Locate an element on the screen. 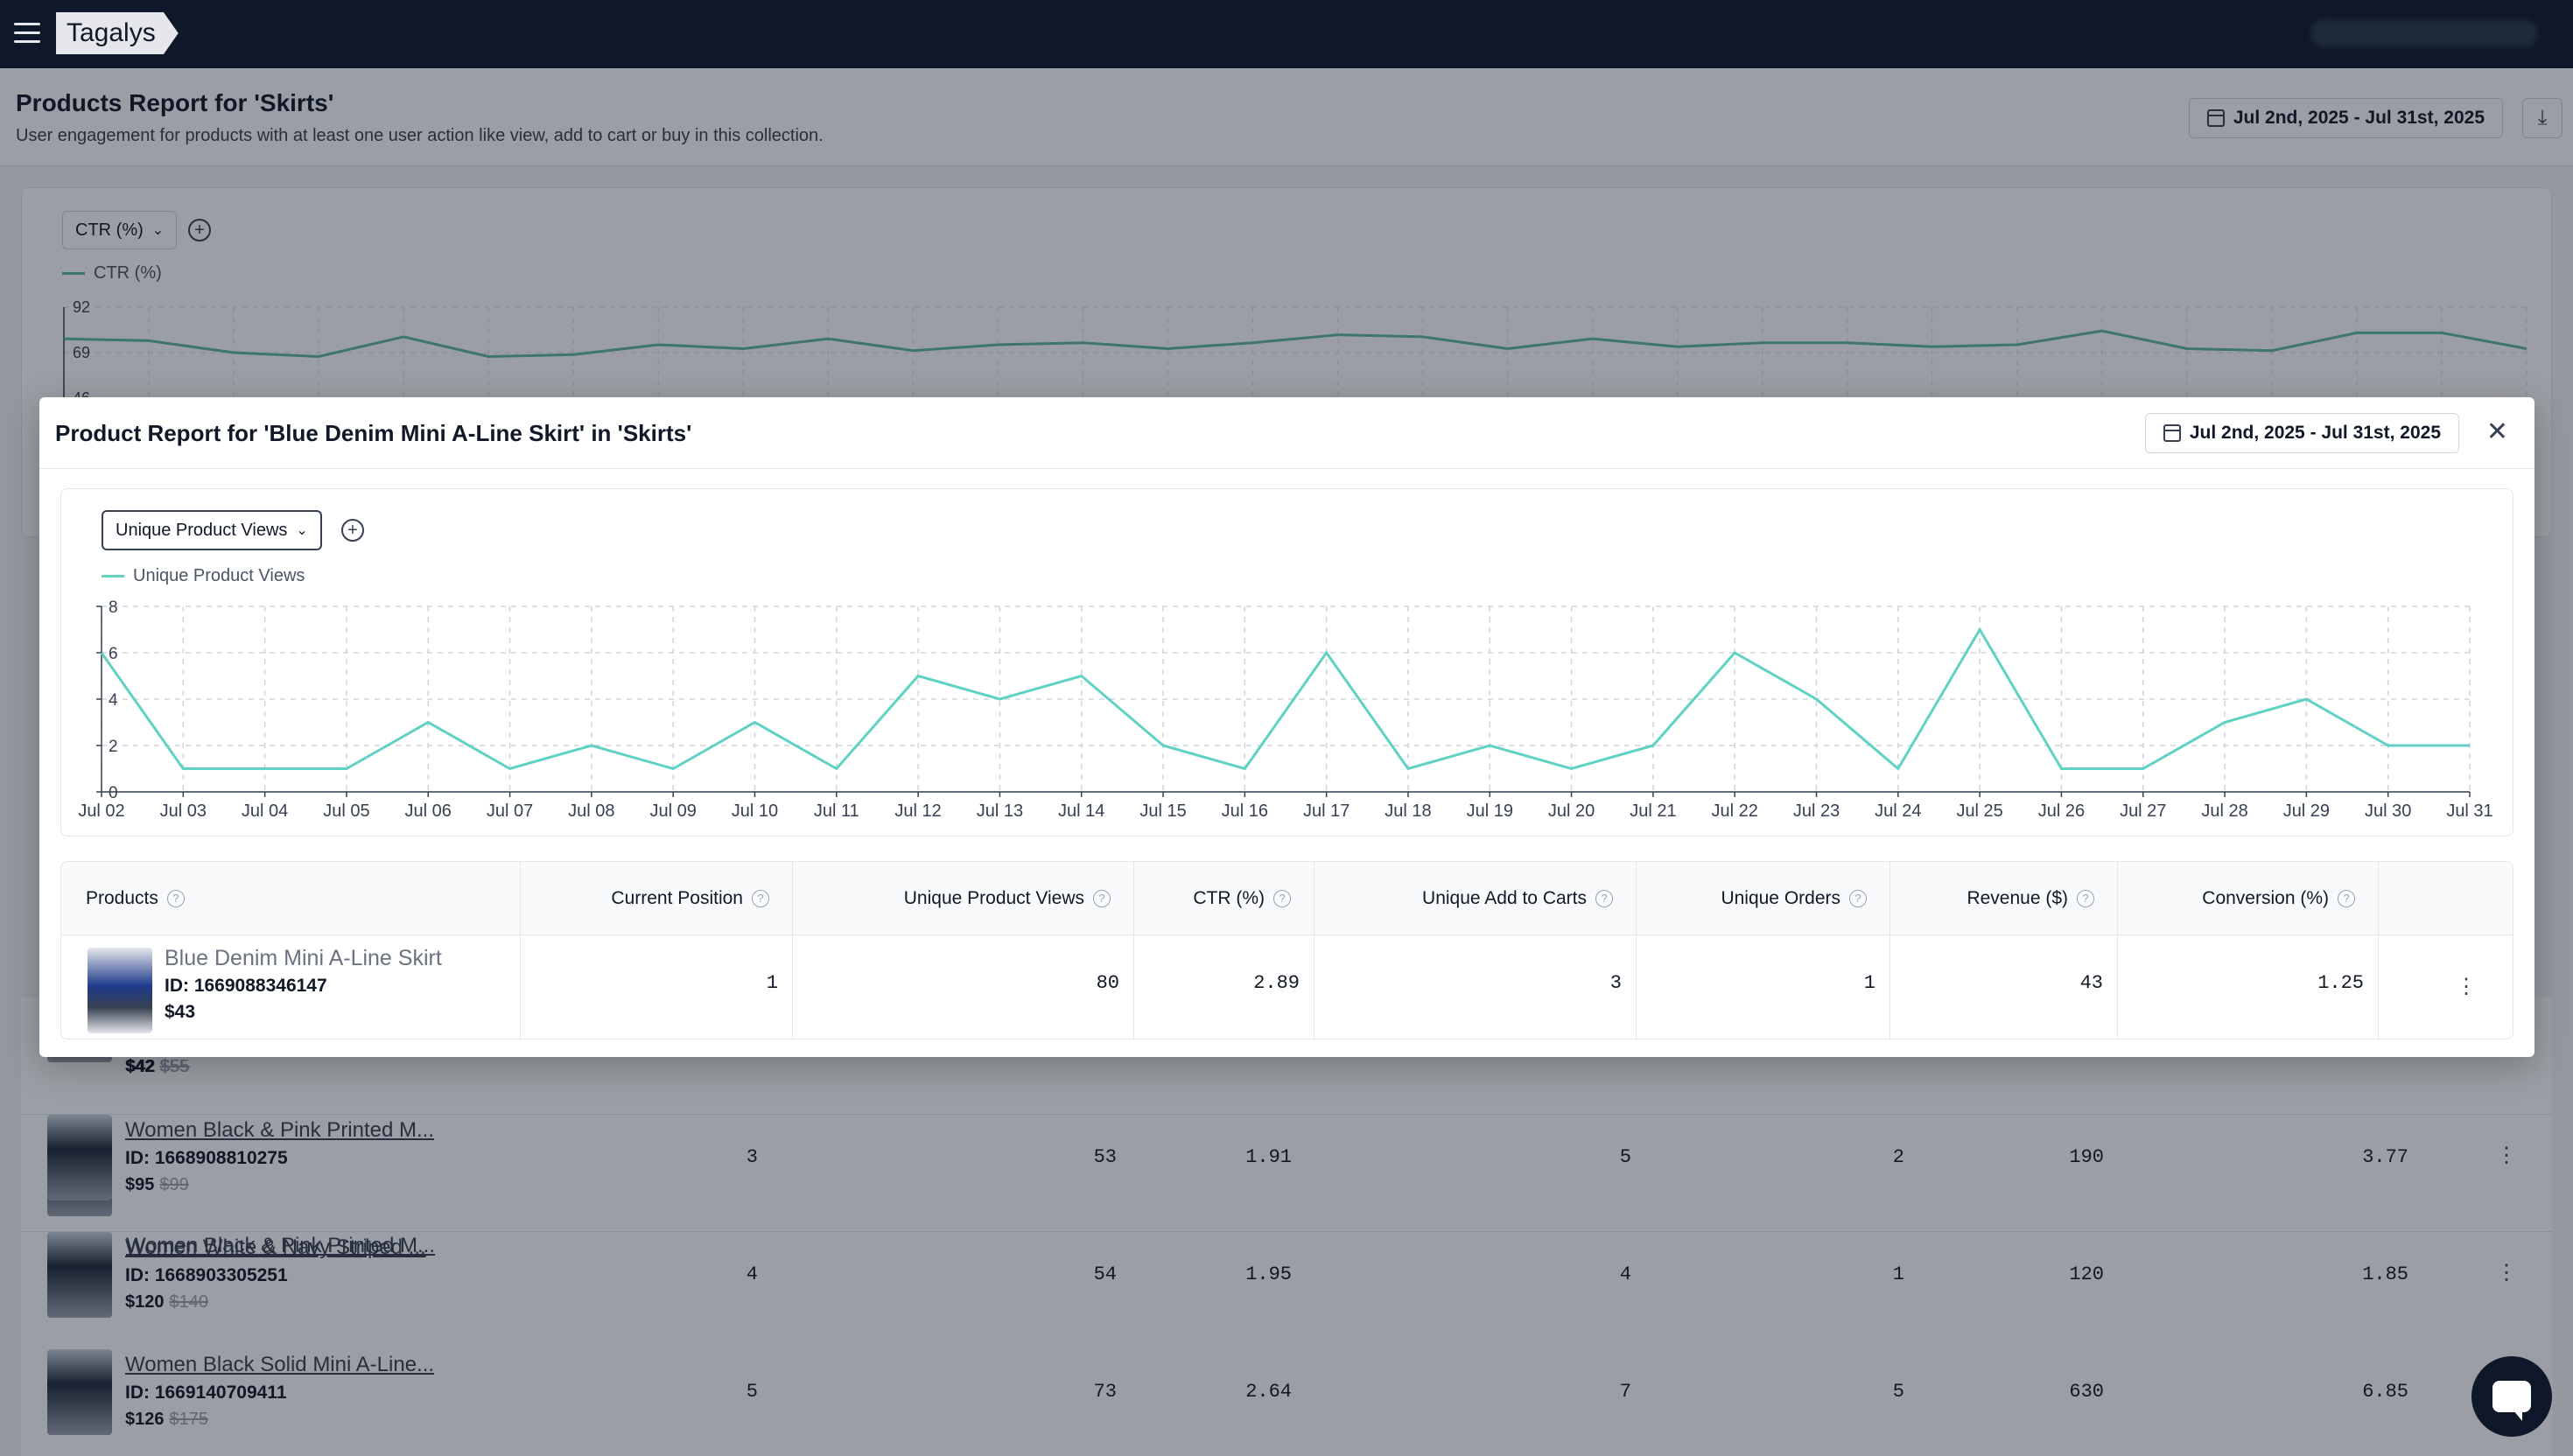 The width and height of the screenshot is (2573, 1456). column-header: Unique Orders? is located at coordinates (1763, 898).